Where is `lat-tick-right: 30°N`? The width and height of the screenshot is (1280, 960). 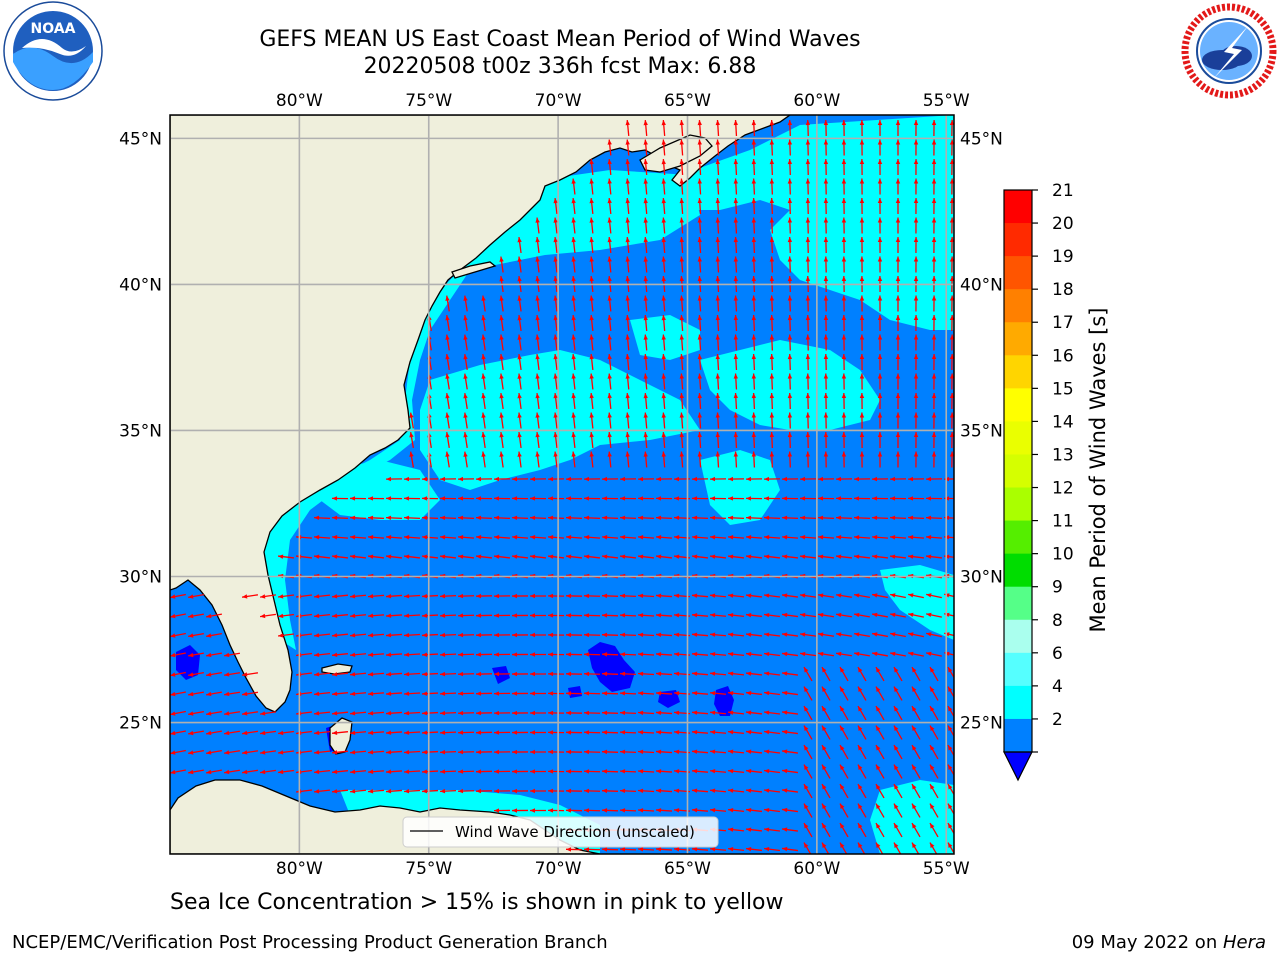
lat-tick-right: 30°N is located at coordinates (981, 578).